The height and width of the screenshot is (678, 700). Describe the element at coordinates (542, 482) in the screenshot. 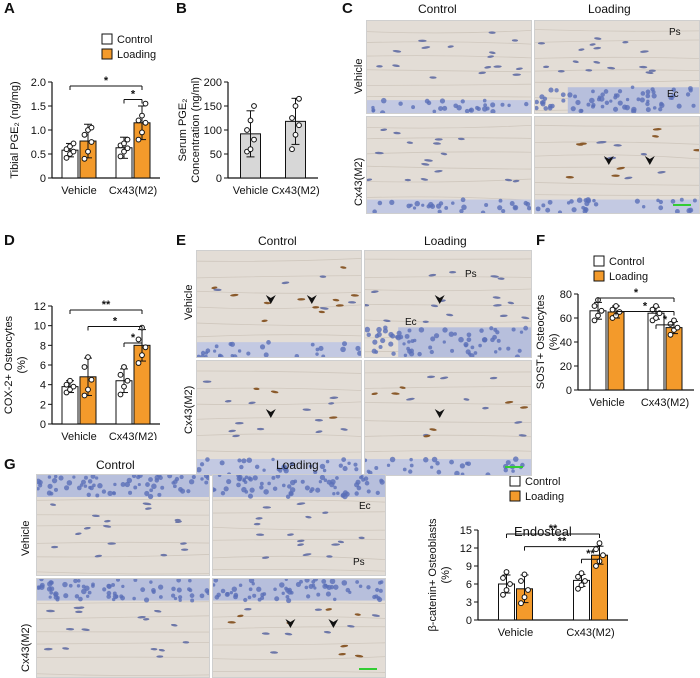

I see `legend-label-control: Control` at that location.